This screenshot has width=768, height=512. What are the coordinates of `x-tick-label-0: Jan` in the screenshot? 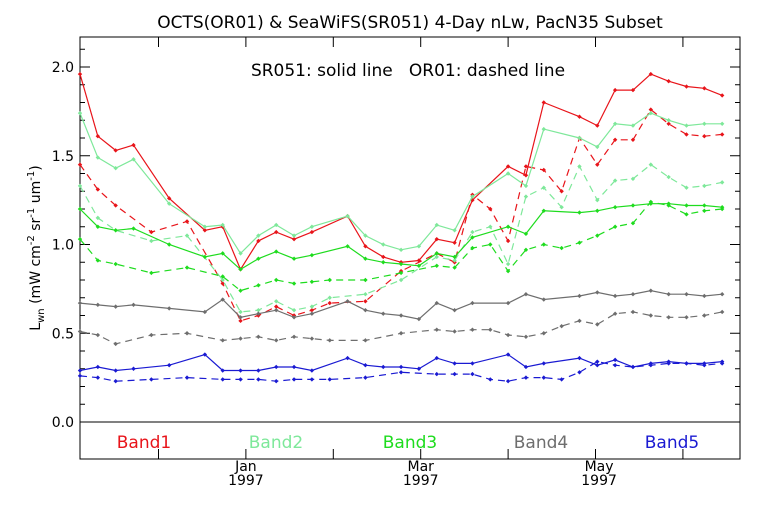 It's located at (245, 467).